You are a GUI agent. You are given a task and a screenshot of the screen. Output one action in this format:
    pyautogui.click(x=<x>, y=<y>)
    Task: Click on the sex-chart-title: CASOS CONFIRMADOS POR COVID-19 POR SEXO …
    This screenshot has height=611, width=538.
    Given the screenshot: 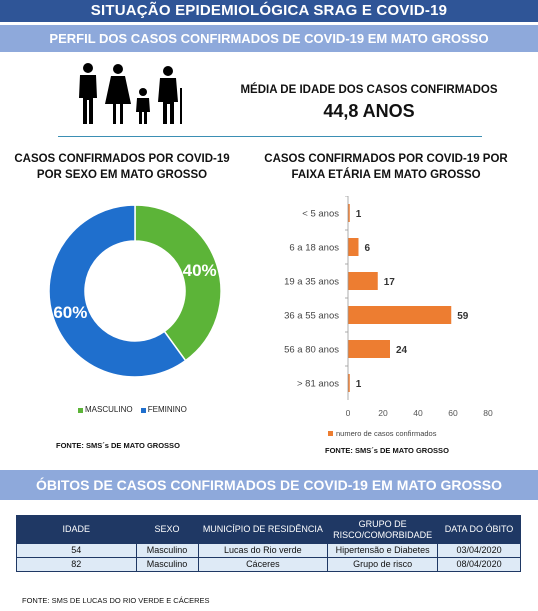 What is the action you would take?
    pyautogui.click(x=122, y=167)
    